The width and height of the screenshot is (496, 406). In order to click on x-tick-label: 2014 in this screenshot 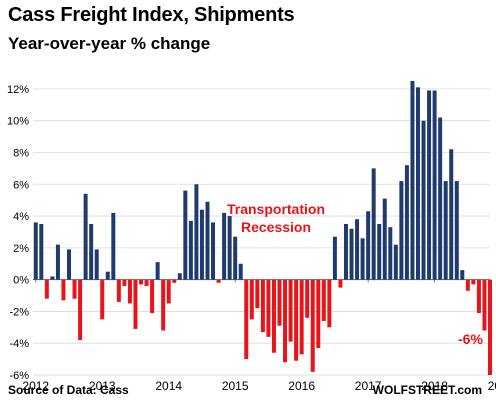, I will do `click(168, 386)`.